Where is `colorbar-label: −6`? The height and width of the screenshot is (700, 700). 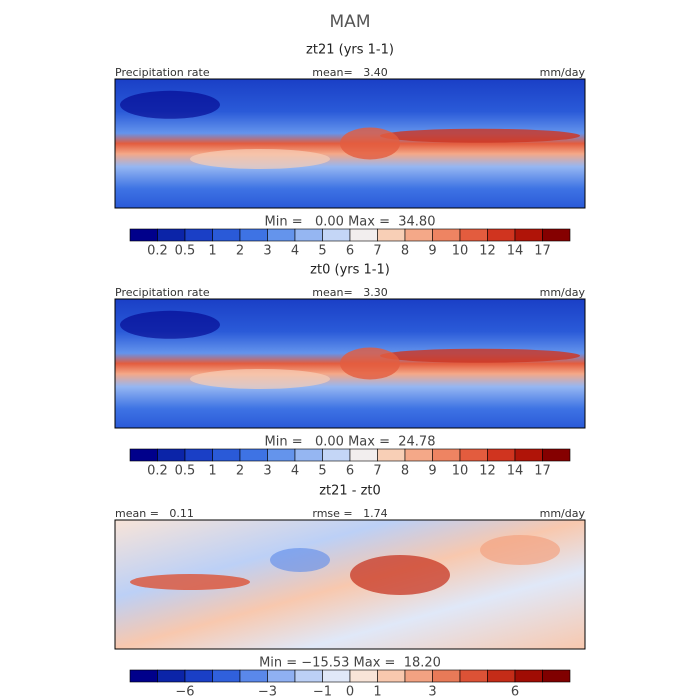 colorbar-label: −6 is located at coordinates (184, 692).